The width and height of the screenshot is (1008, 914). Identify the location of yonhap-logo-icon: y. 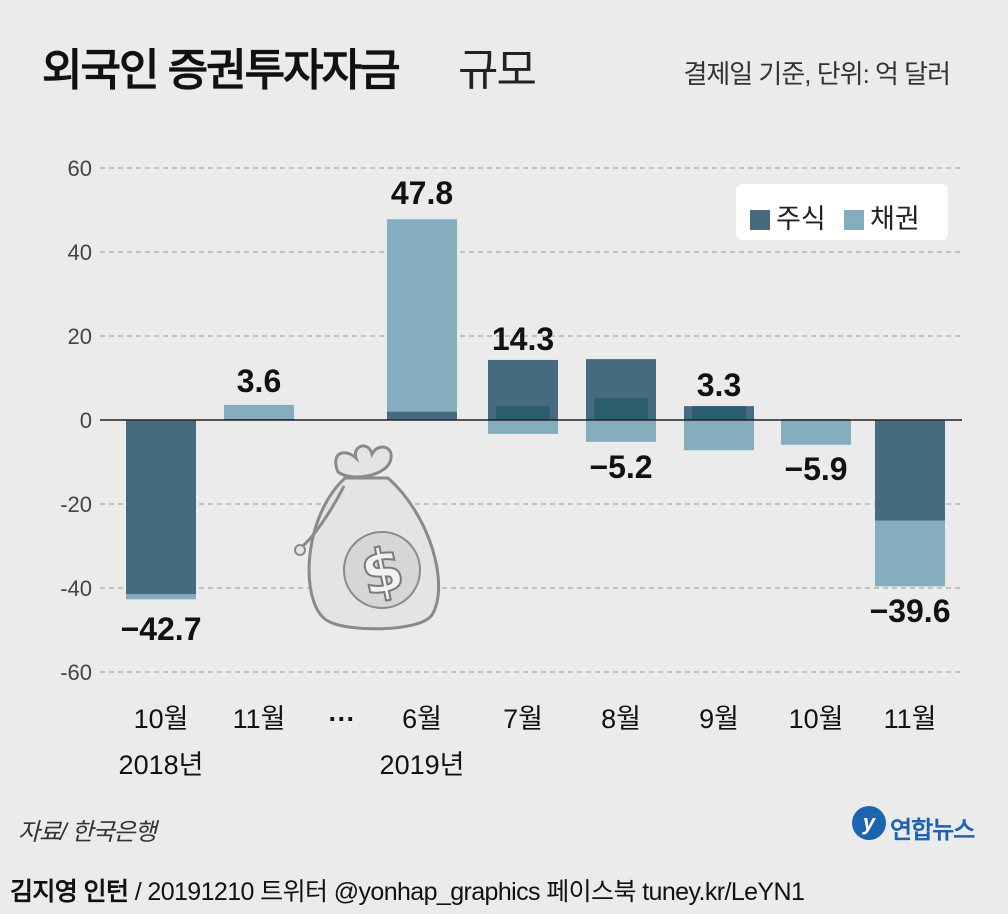
(869, 823).